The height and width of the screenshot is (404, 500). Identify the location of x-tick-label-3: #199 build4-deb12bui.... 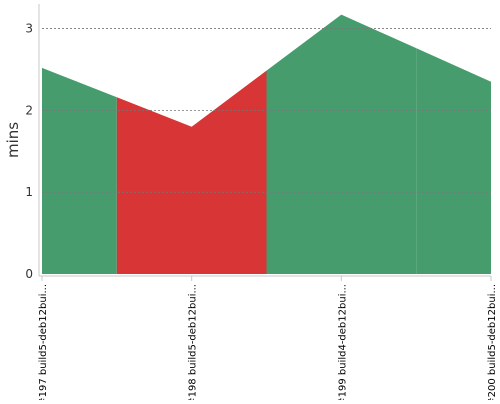
(342, 342).